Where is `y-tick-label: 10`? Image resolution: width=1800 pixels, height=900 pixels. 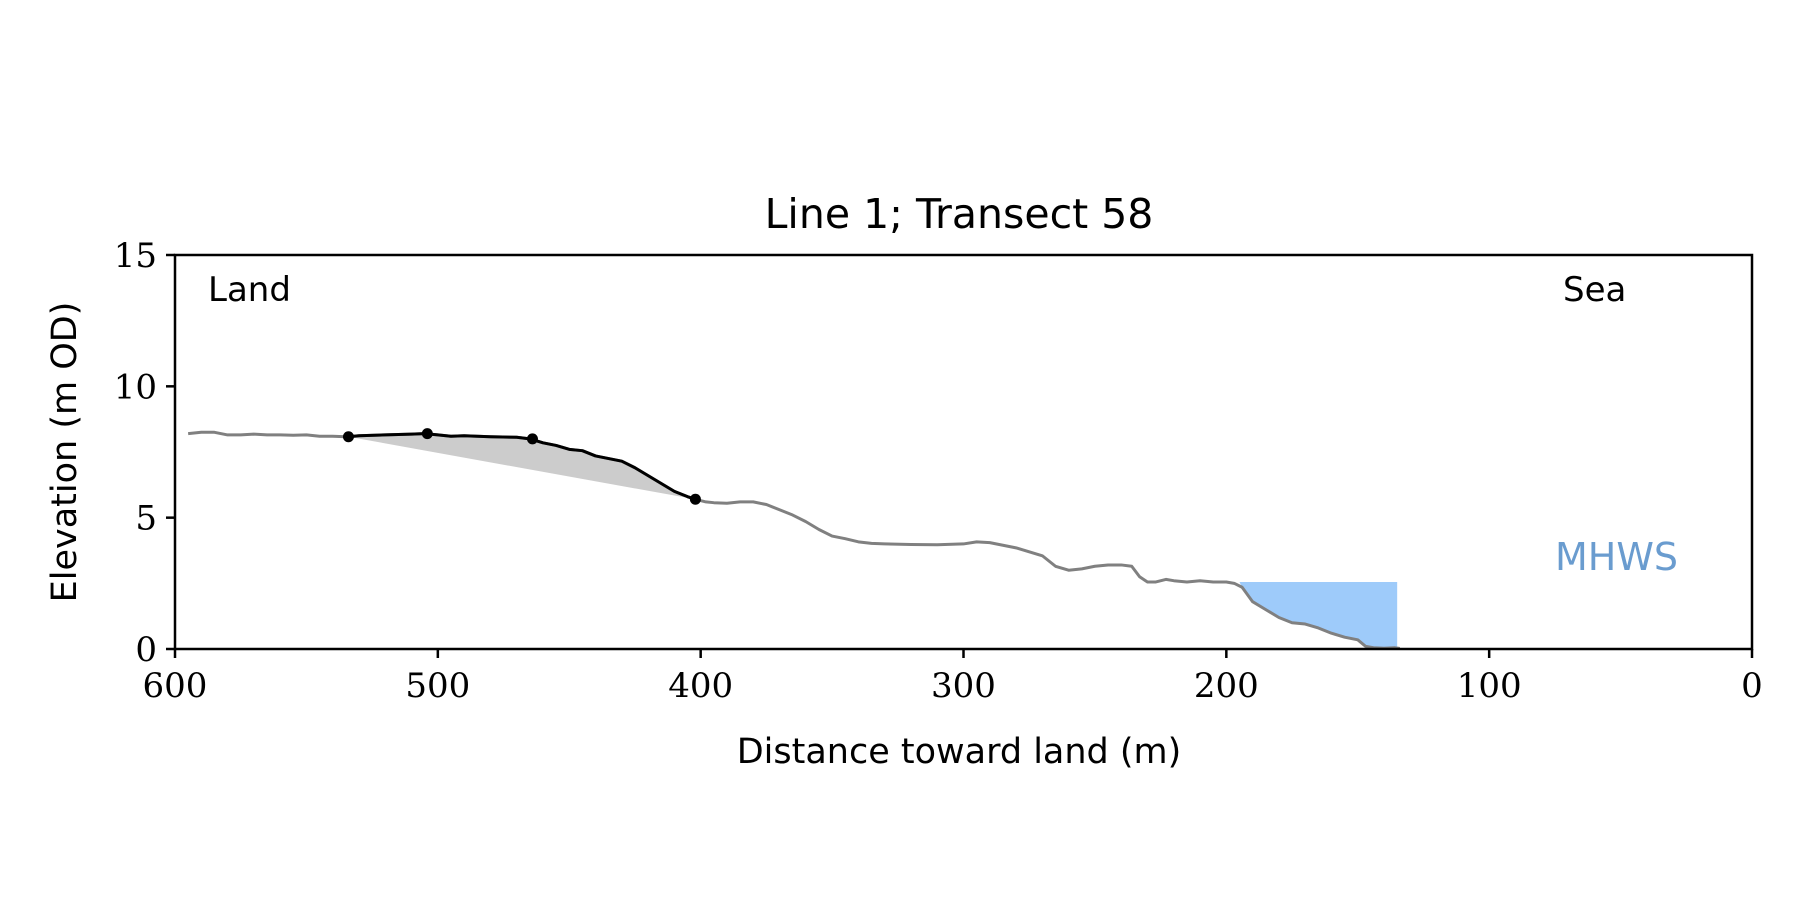 y-tick-label: 10 is located at coordinates (135, 387).